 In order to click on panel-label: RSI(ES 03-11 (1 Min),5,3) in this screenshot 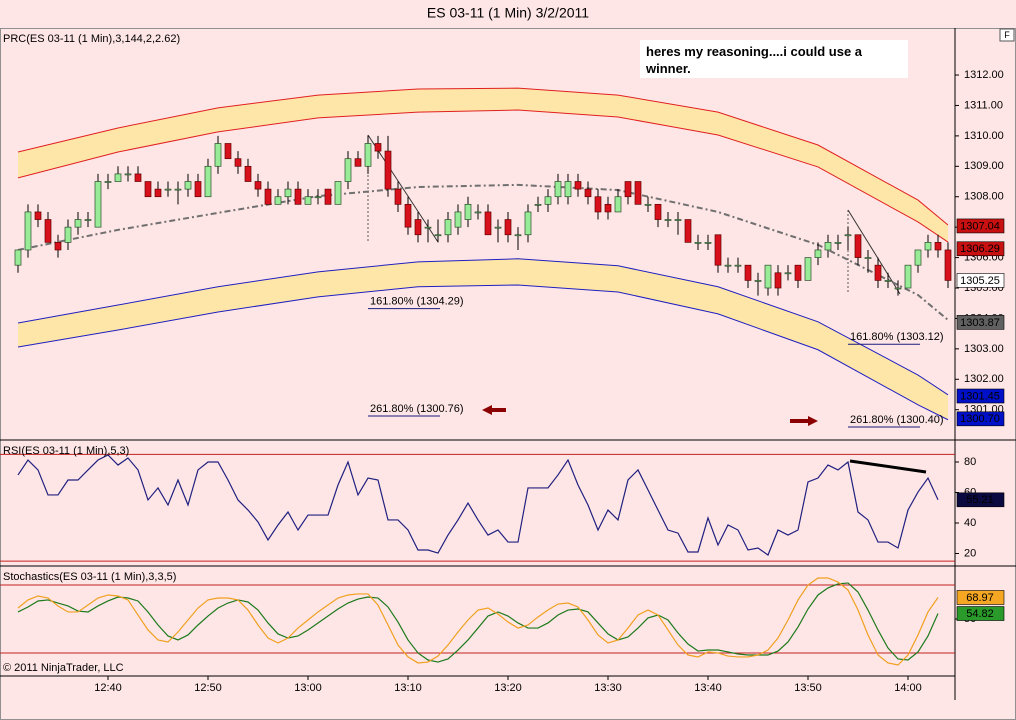, I will do `click(66, 451)`.